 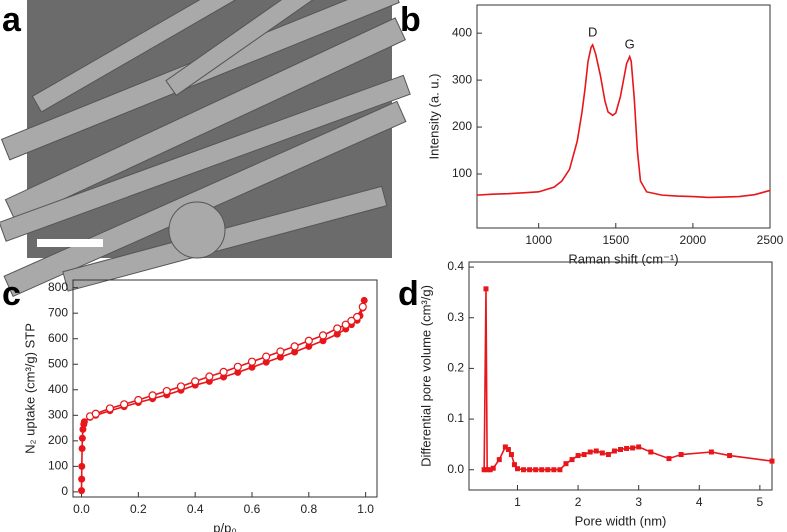 I want to click on y-tick-label: 0.1, so click(x=455, y=418).